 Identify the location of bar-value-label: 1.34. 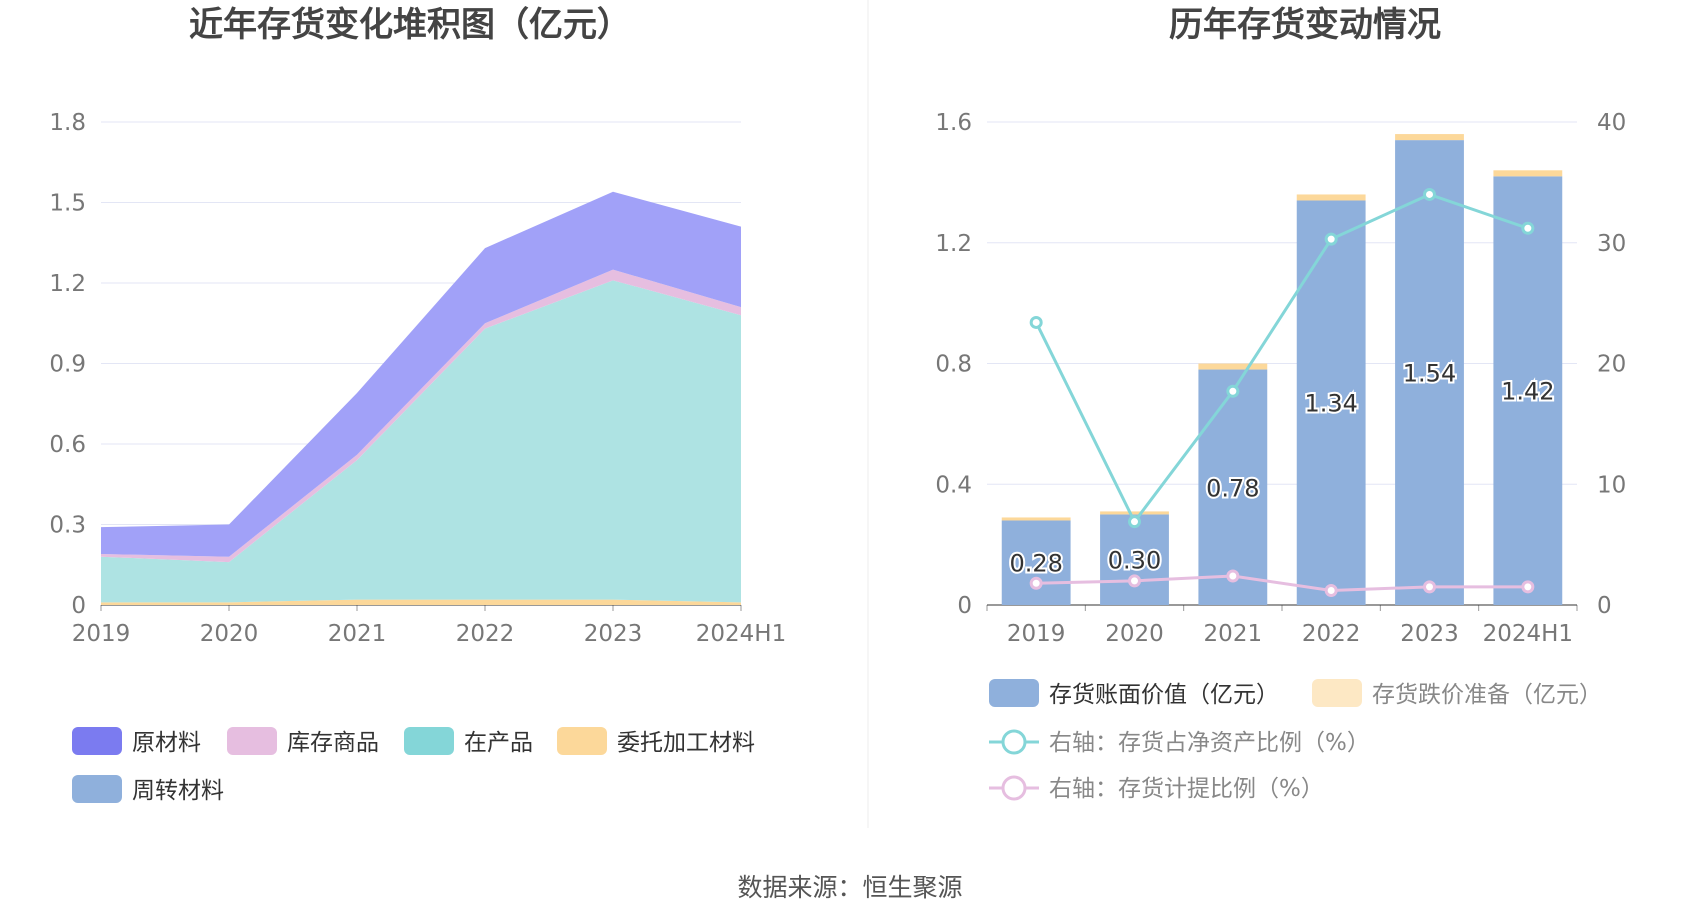
(1330, 404).